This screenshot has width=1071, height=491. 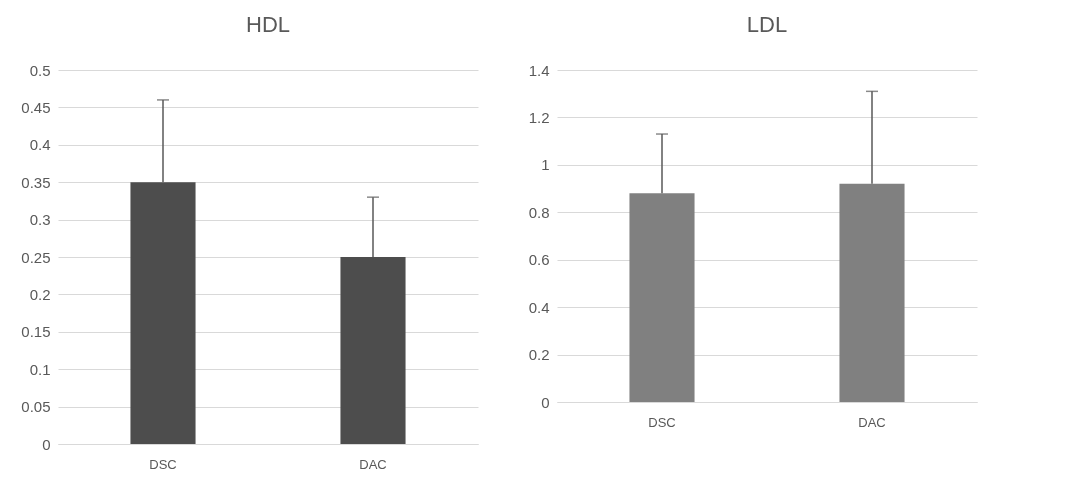 What do you see at coordinates (40, 70) in the screenshot?
I see `y-tick-label: 0.5` at bounding box center [40, 70].